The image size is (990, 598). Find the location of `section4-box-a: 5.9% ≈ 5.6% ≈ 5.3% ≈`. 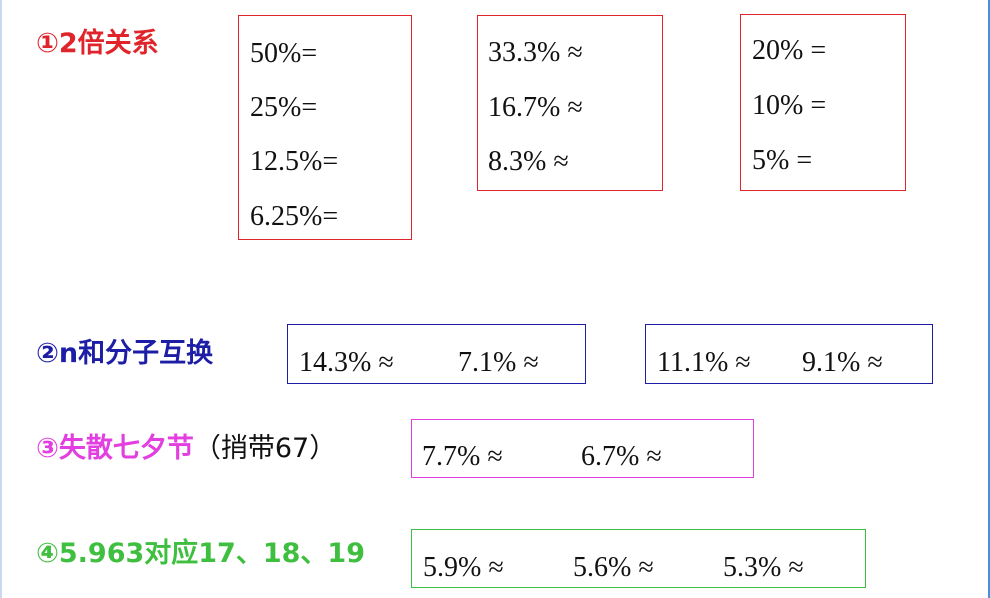

section4-box-a: 5.9% ≈ 5.6% ≈ 5.3% ≈ is located at coordinates (638, 558).